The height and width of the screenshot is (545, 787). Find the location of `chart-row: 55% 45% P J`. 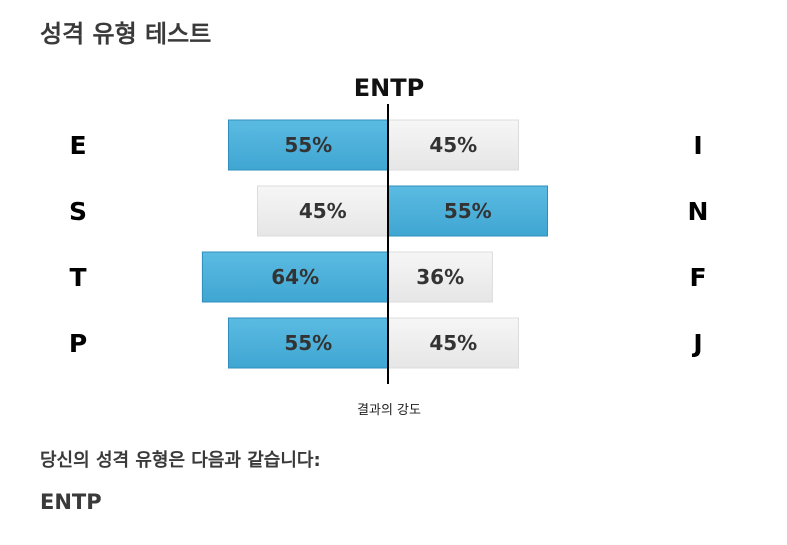

chart-row: 55% 45% P J is located at coordinates (386, 343).